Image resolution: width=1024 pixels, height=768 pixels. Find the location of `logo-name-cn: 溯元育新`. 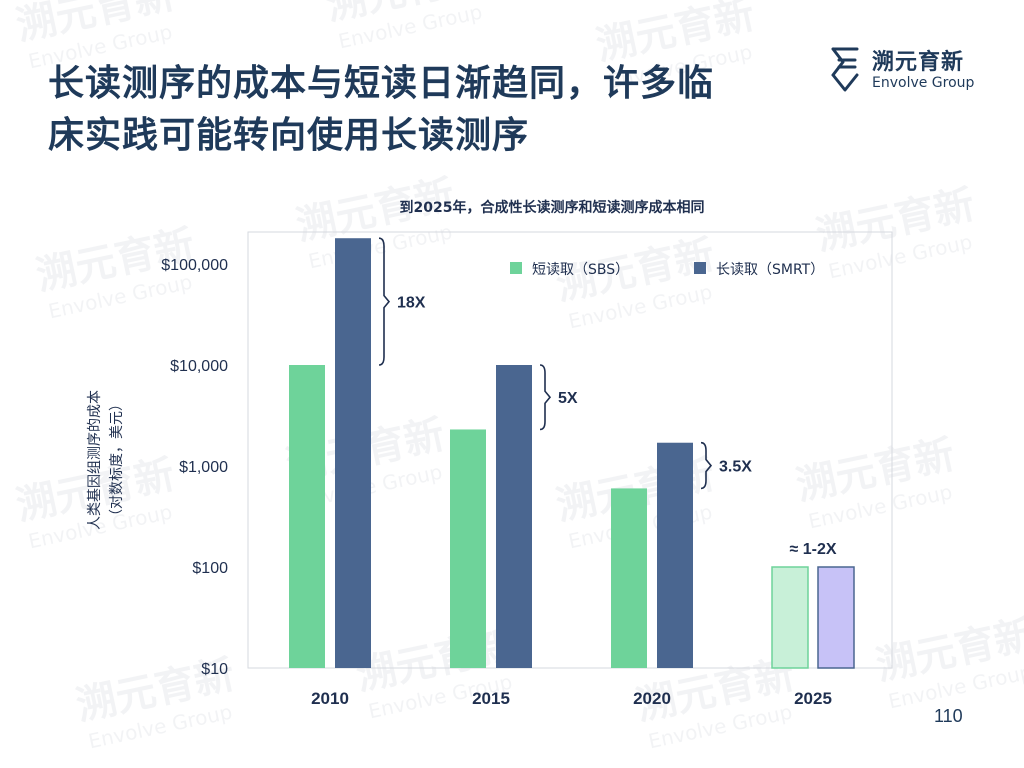

logo-name-cn: 溯元育新 is located at coordinates (918, 62).